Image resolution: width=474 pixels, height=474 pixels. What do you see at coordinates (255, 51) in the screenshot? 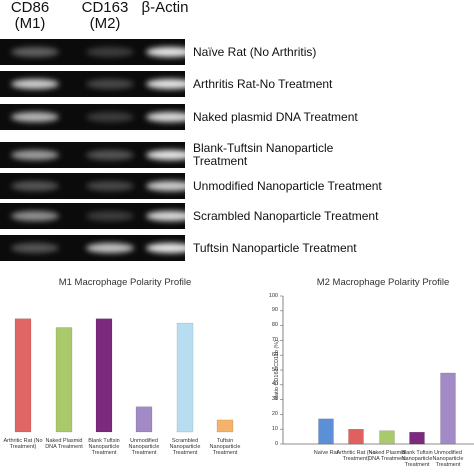
I see `gel-row-label: Naïve Rat (No Arthritis)` at bounding box center [255, 51].